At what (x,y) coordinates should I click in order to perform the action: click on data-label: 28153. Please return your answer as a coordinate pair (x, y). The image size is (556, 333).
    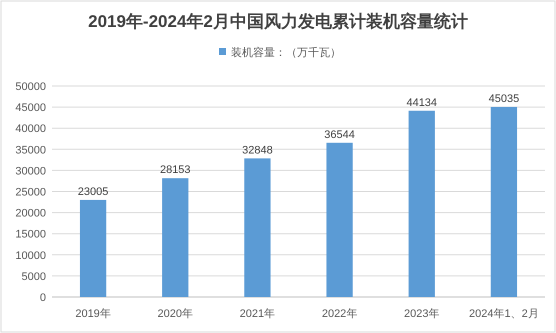
    Looking at the image, I should click on (175, 170).